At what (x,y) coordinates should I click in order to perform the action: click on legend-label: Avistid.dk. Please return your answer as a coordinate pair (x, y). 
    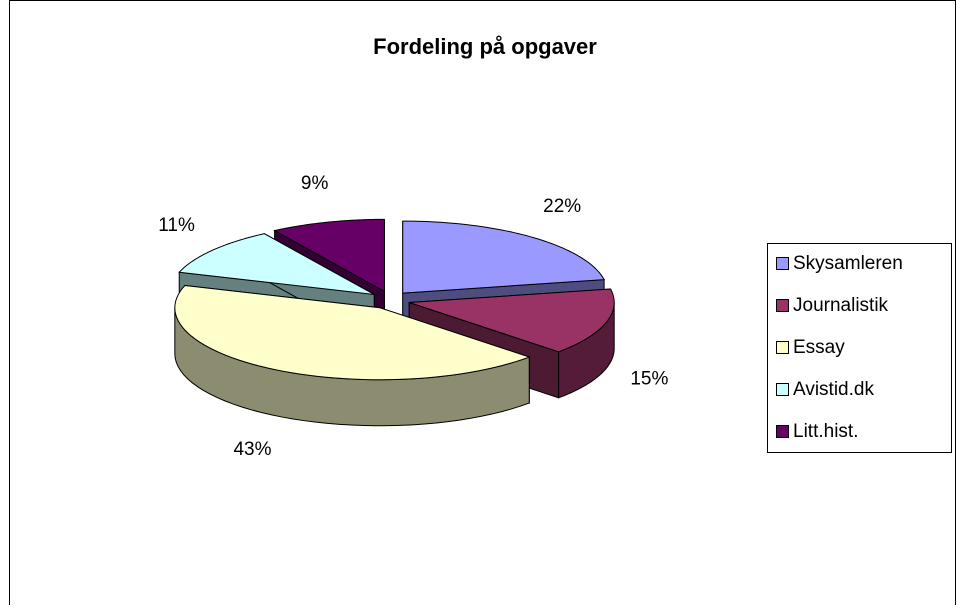
    Looking at the image, I should click on (833, 389).